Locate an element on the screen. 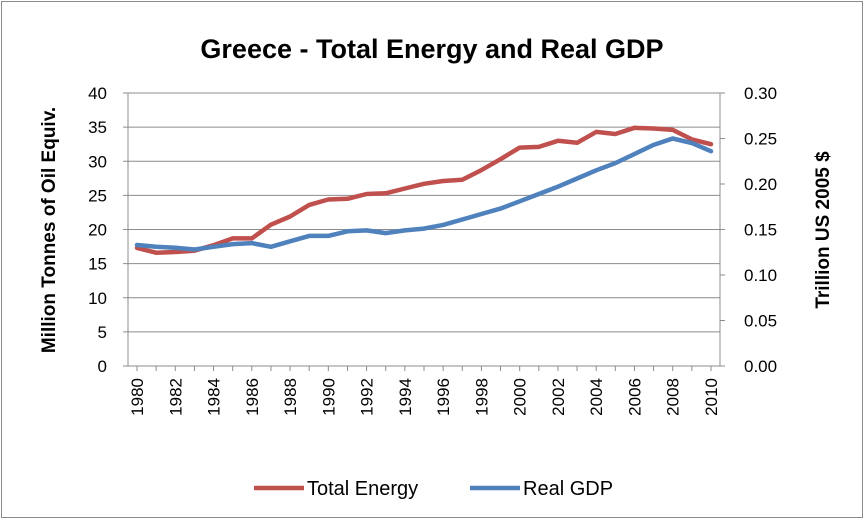 This screenshot has height=523, width=866. y2-tick-label: 0.15 is located at coordinates (760, 230).